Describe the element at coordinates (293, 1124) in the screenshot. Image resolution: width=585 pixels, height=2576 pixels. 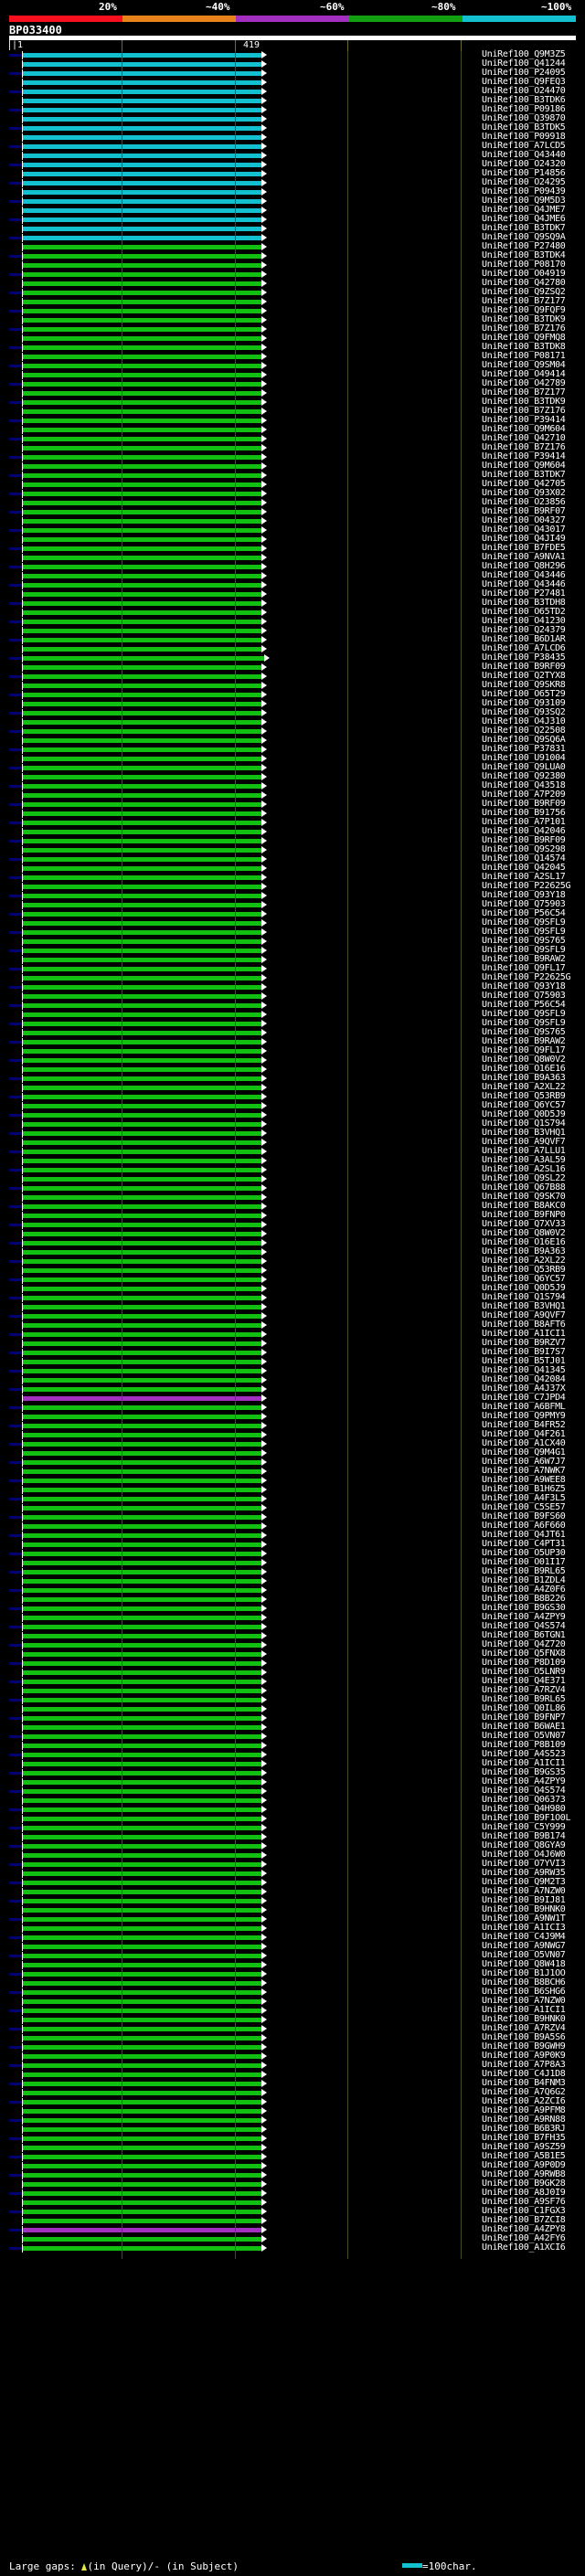
I see `hit-row: UniRef100_Q1S794` at that location.